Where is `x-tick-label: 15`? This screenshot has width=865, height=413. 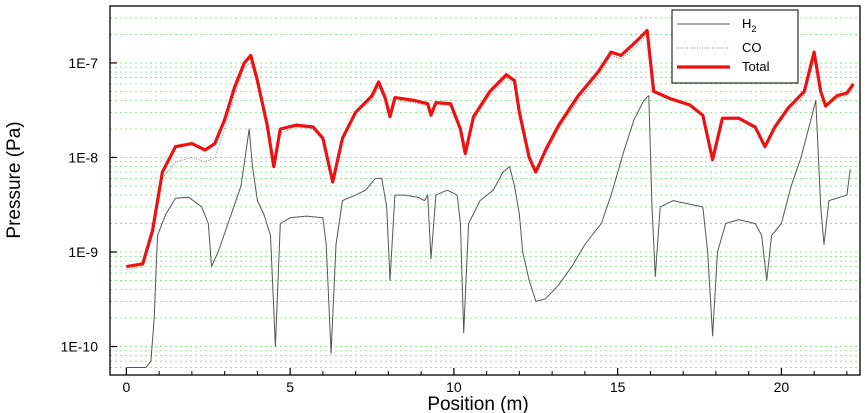
x-tick-label: 15 is located at coordinates (618, 387).